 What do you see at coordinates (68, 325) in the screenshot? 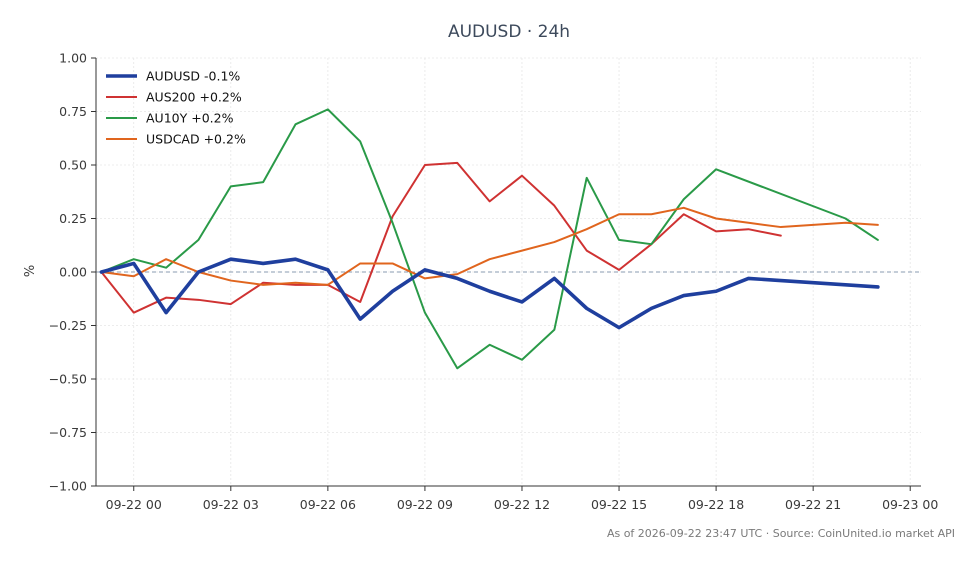
I see `y-tick-label: −0.25` at bounding box center [68, 325].